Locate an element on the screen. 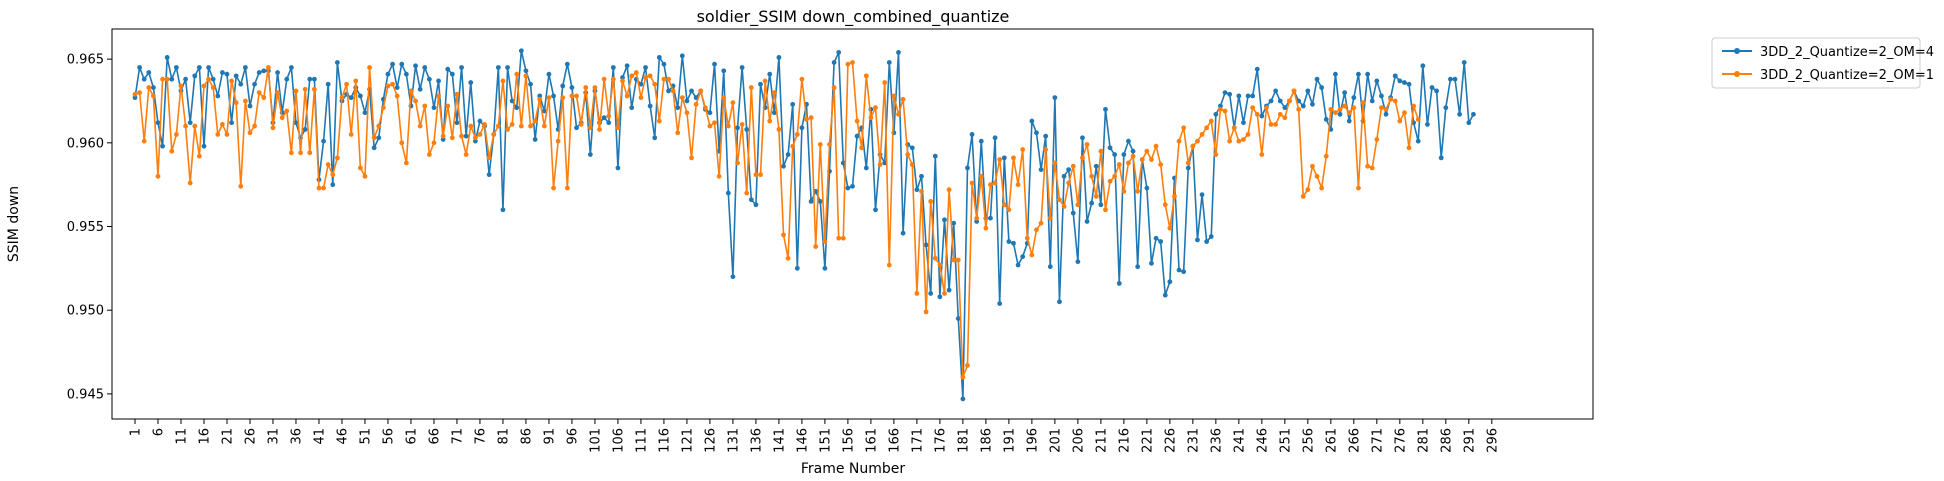  x-tick-label: 186 is located at coordinates (986, 440).